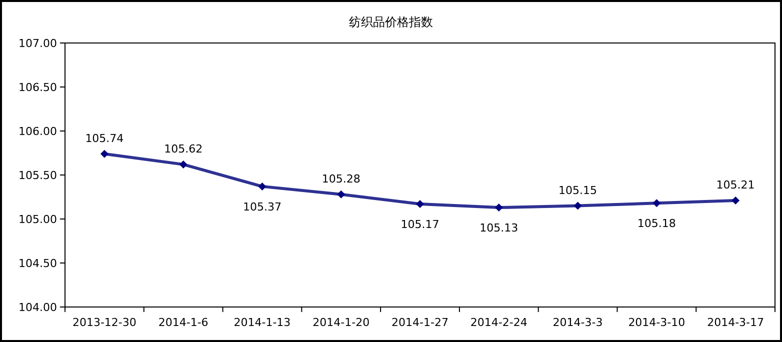 Image resolution: width=782 pixels, height=342 pixels. What do you see at coordinates (37, 87) in the screenshot?
I see `y-tick-label: 106.50` at bounding box center [37, 87].